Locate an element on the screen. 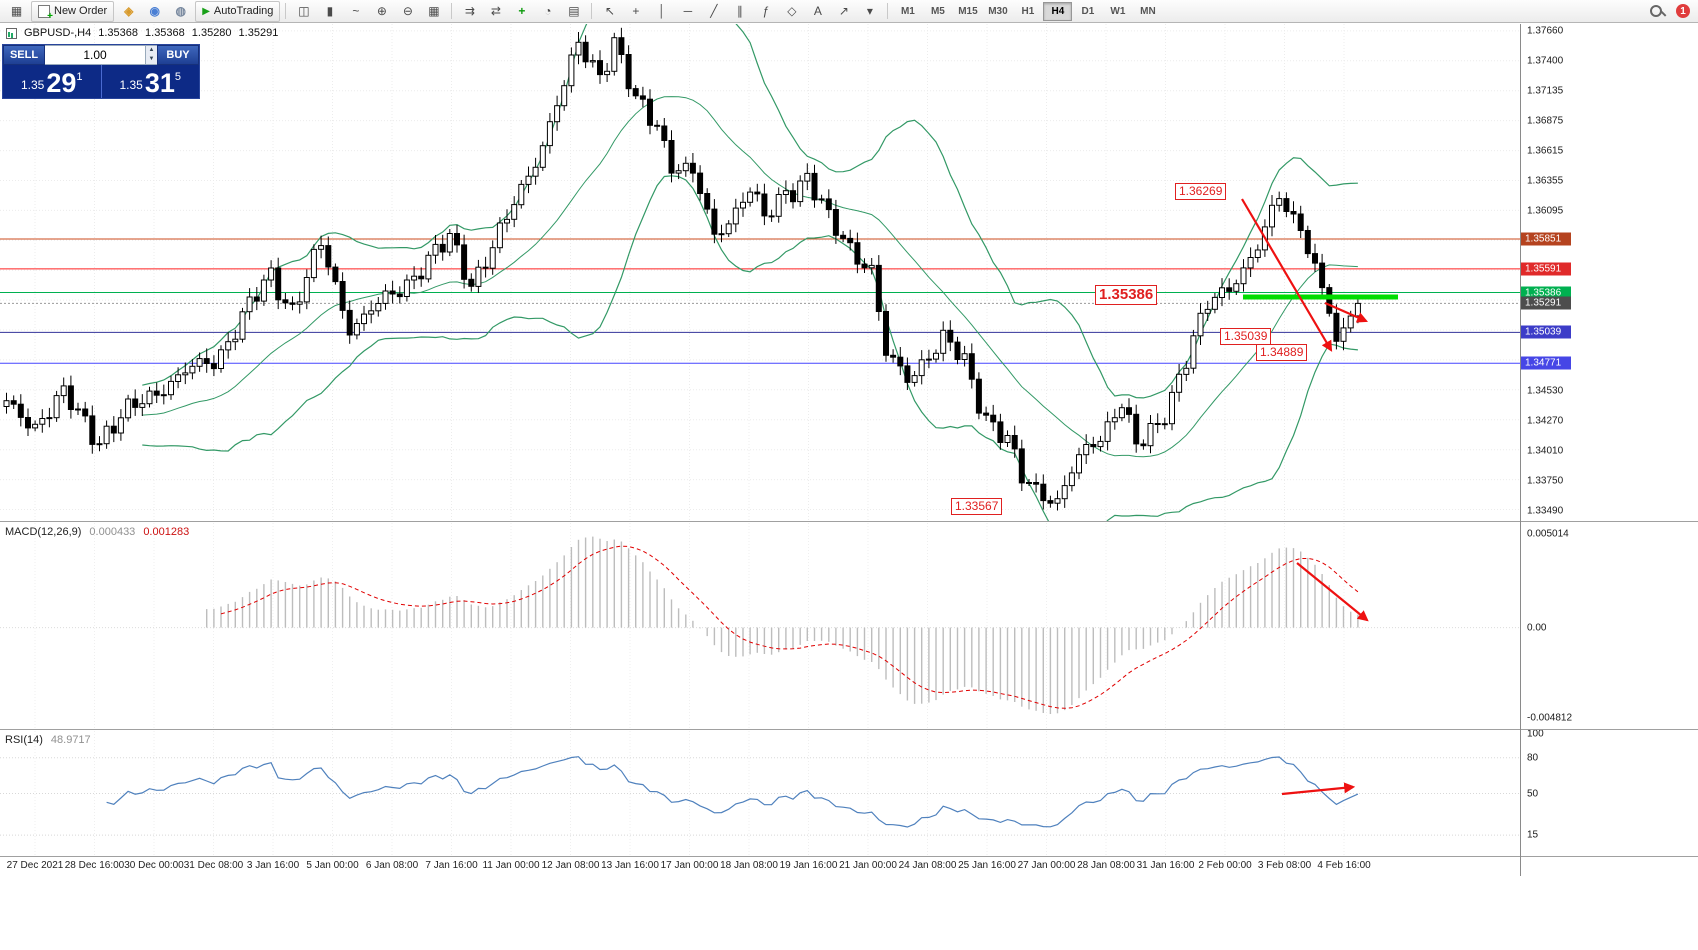 The width and height of the screenshot is (1698, 950). rsi-panel is located at coordinates (760, 793).